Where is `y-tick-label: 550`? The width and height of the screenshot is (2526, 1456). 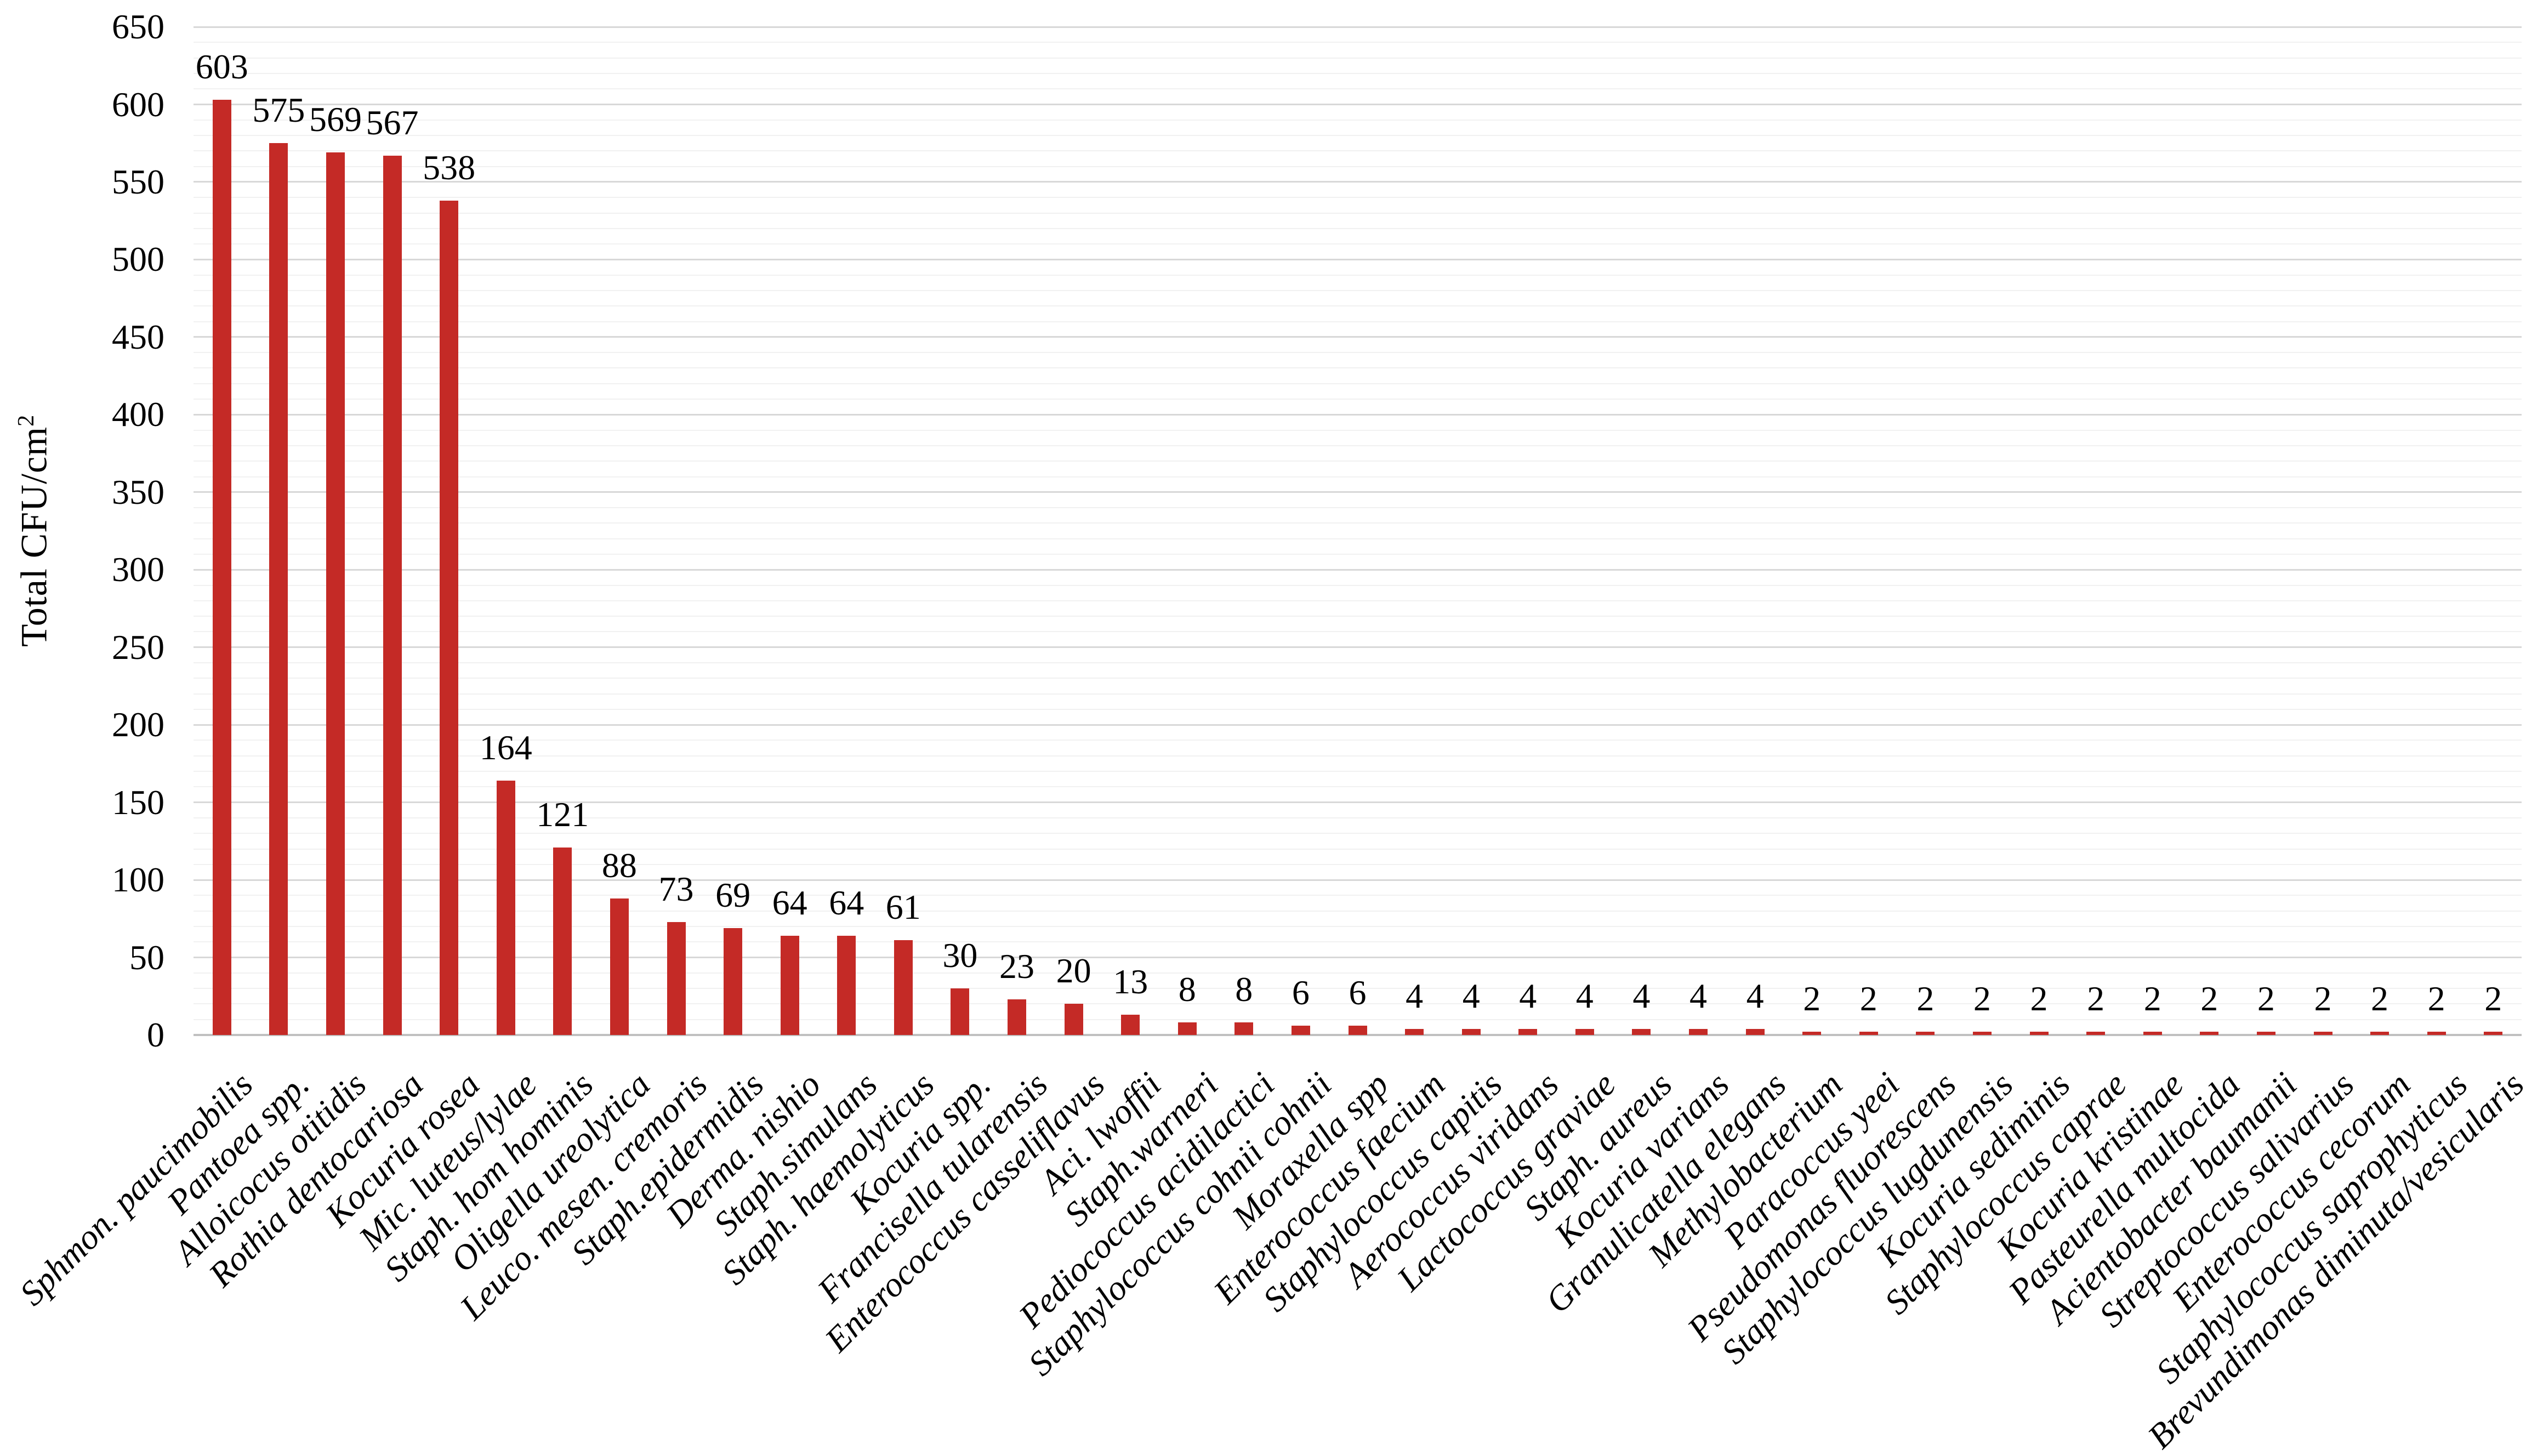
y-tick-label: 550 is located at coordinates (138, 181).